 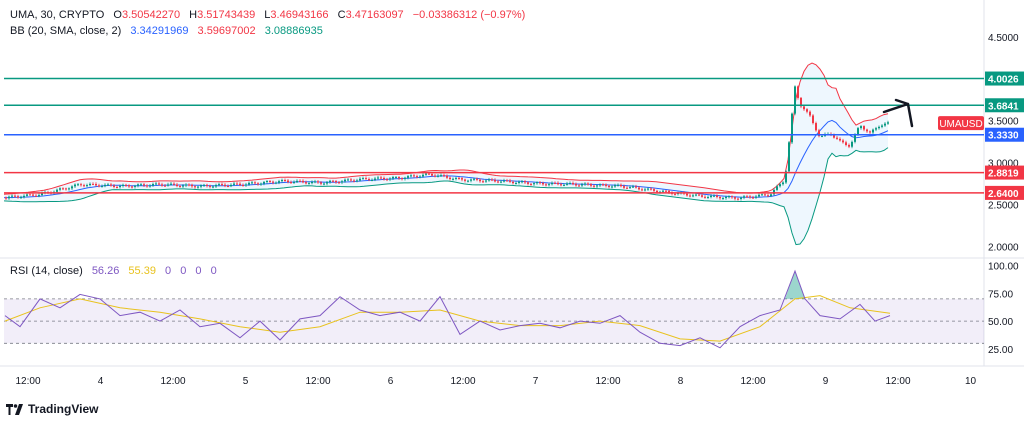 I want to click on low-value: L3.46943166, so click(x=296, y=15).